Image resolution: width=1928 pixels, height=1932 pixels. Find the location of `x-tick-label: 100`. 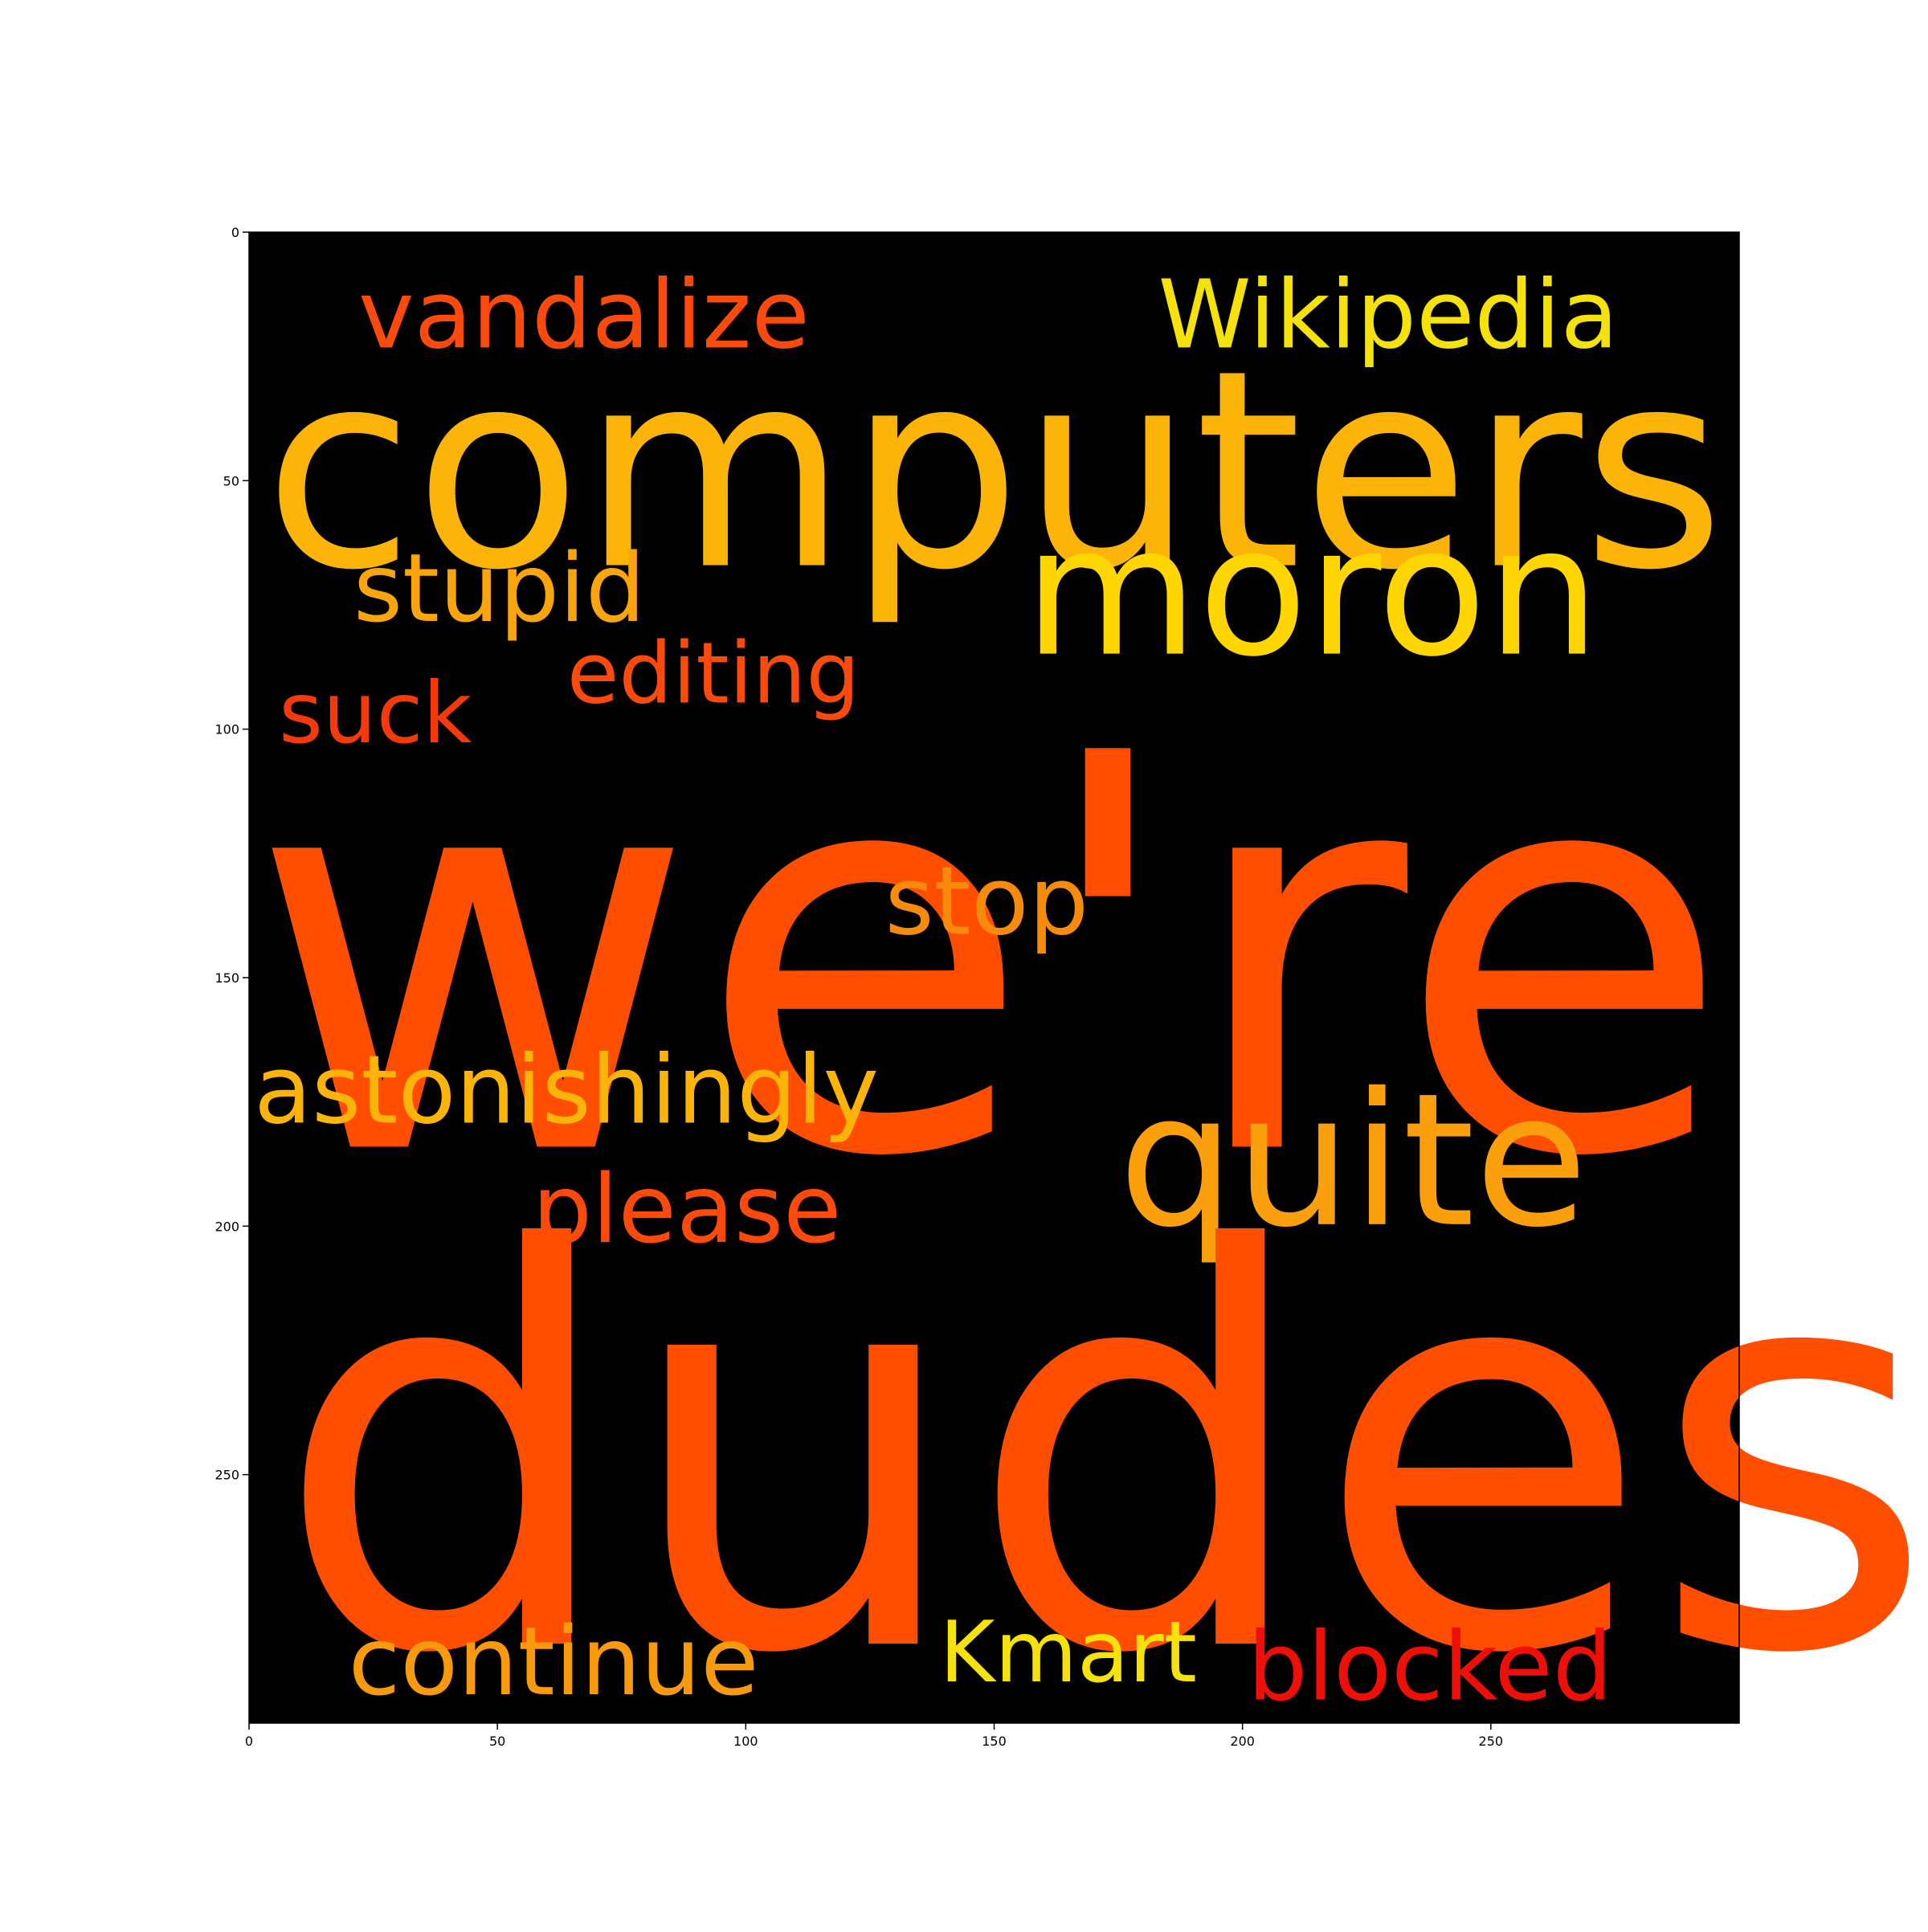

x-tick-label: 100 is located at coordinates (745, 1741).